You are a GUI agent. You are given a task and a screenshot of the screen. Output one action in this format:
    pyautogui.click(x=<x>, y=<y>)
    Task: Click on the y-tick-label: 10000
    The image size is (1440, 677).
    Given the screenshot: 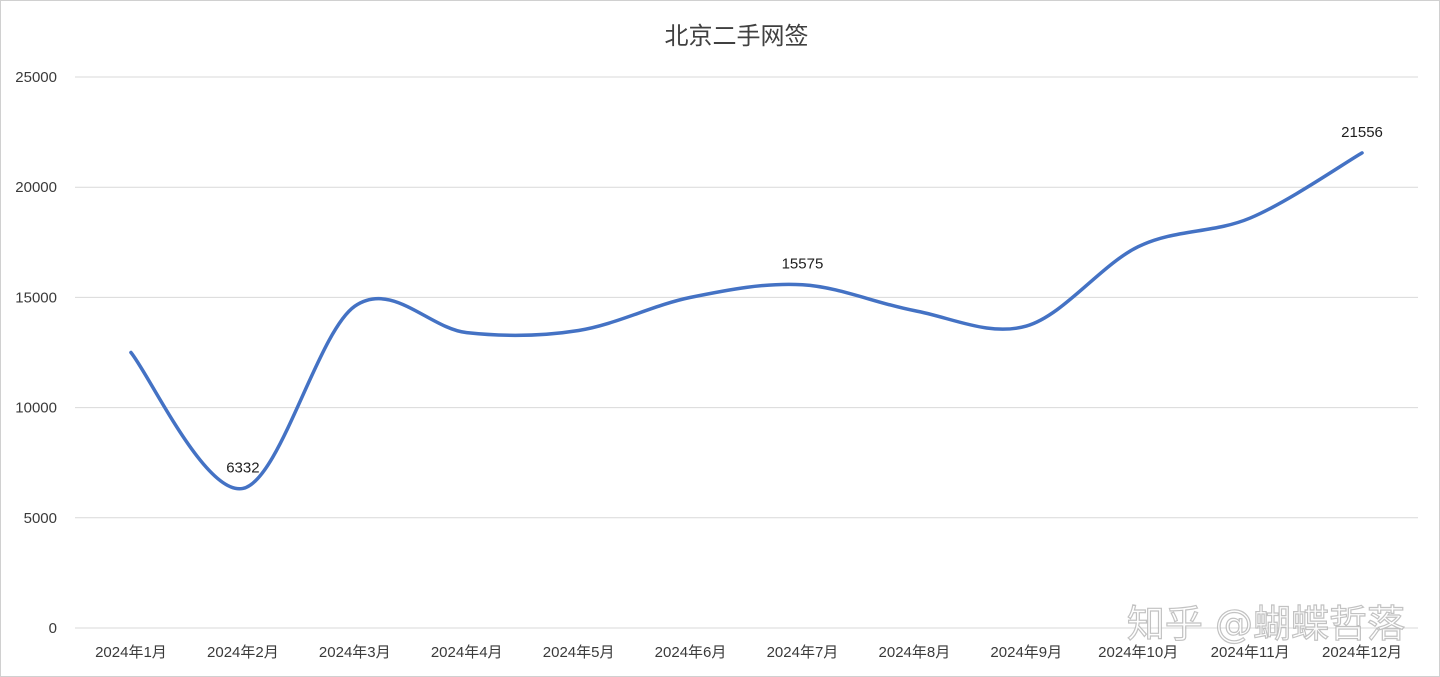 What is the action you would take?
    pyautogui.click(x=36, y=408)
    